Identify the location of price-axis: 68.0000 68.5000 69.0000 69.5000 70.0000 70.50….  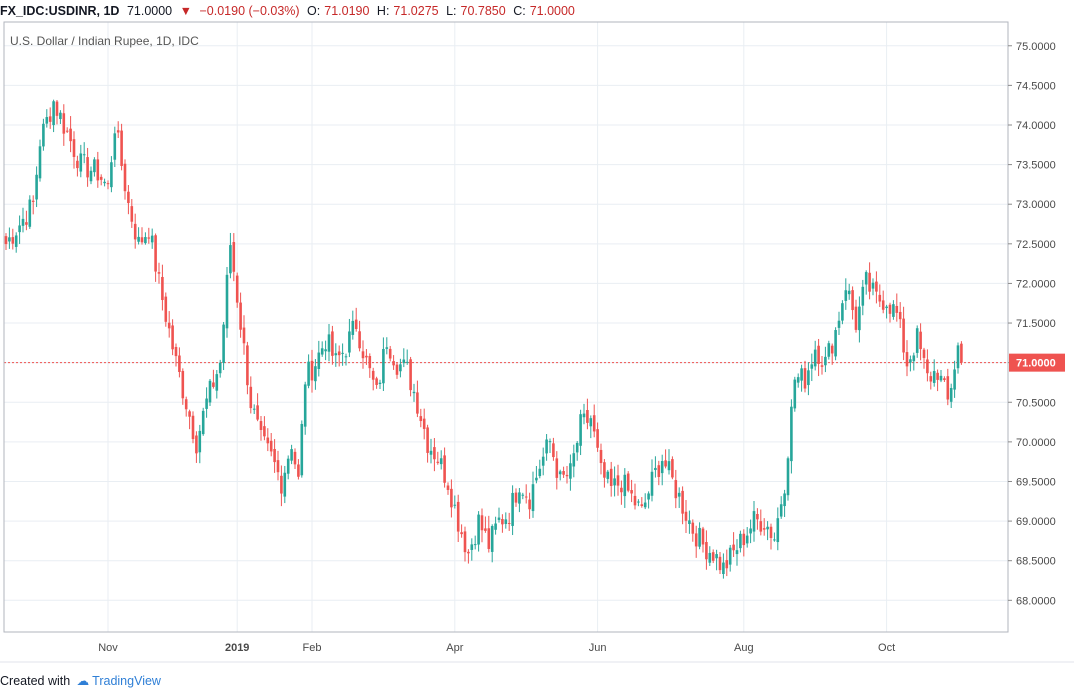
(1032, 324).